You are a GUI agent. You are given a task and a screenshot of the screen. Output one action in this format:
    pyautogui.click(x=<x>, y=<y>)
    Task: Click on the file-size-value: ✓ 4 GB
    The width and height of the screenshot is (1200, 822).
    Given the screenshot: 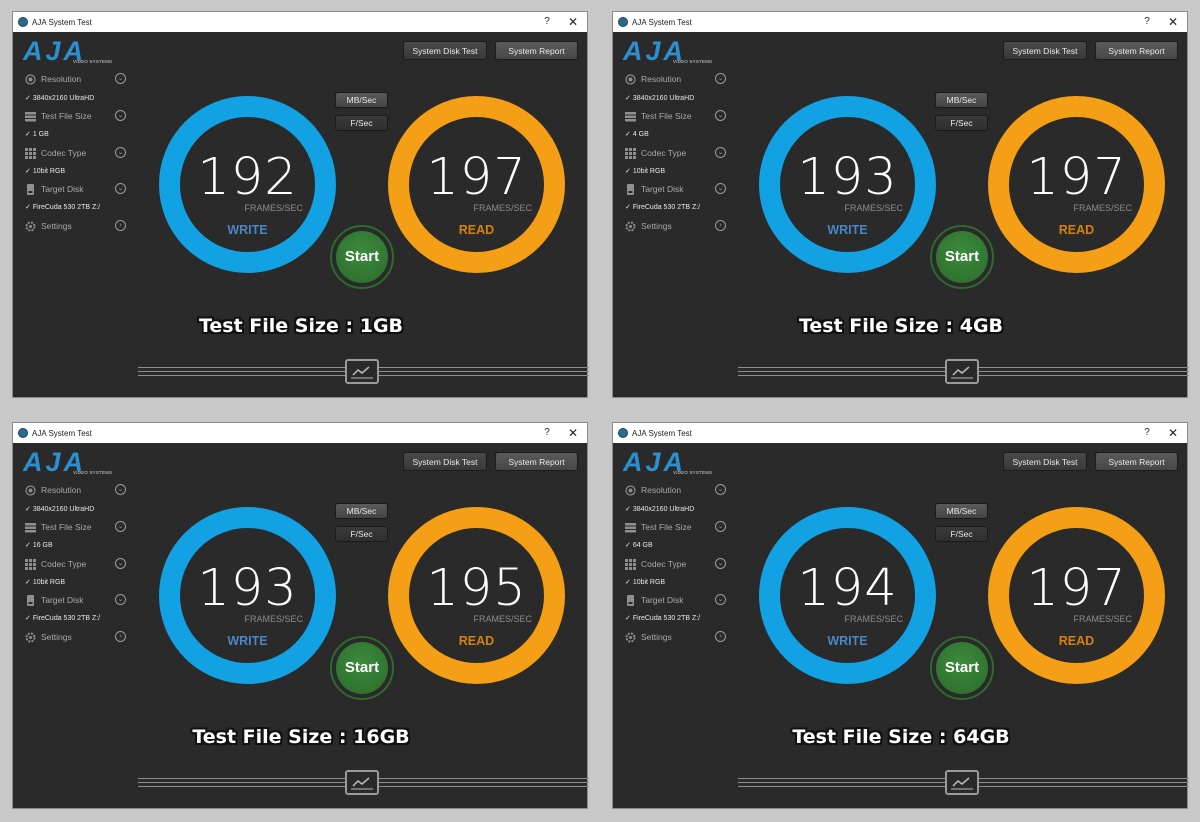 What is the action you would take?
    pyautogui.click(x=637, y=134)
    